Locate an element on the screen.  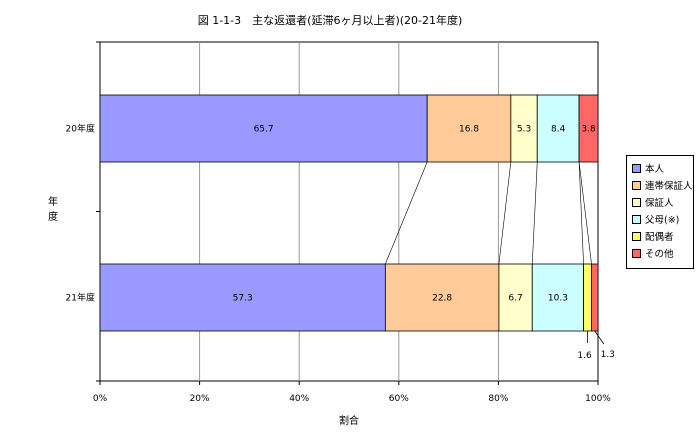
x-tick-label: 100% is located at coordinates (598, 399).